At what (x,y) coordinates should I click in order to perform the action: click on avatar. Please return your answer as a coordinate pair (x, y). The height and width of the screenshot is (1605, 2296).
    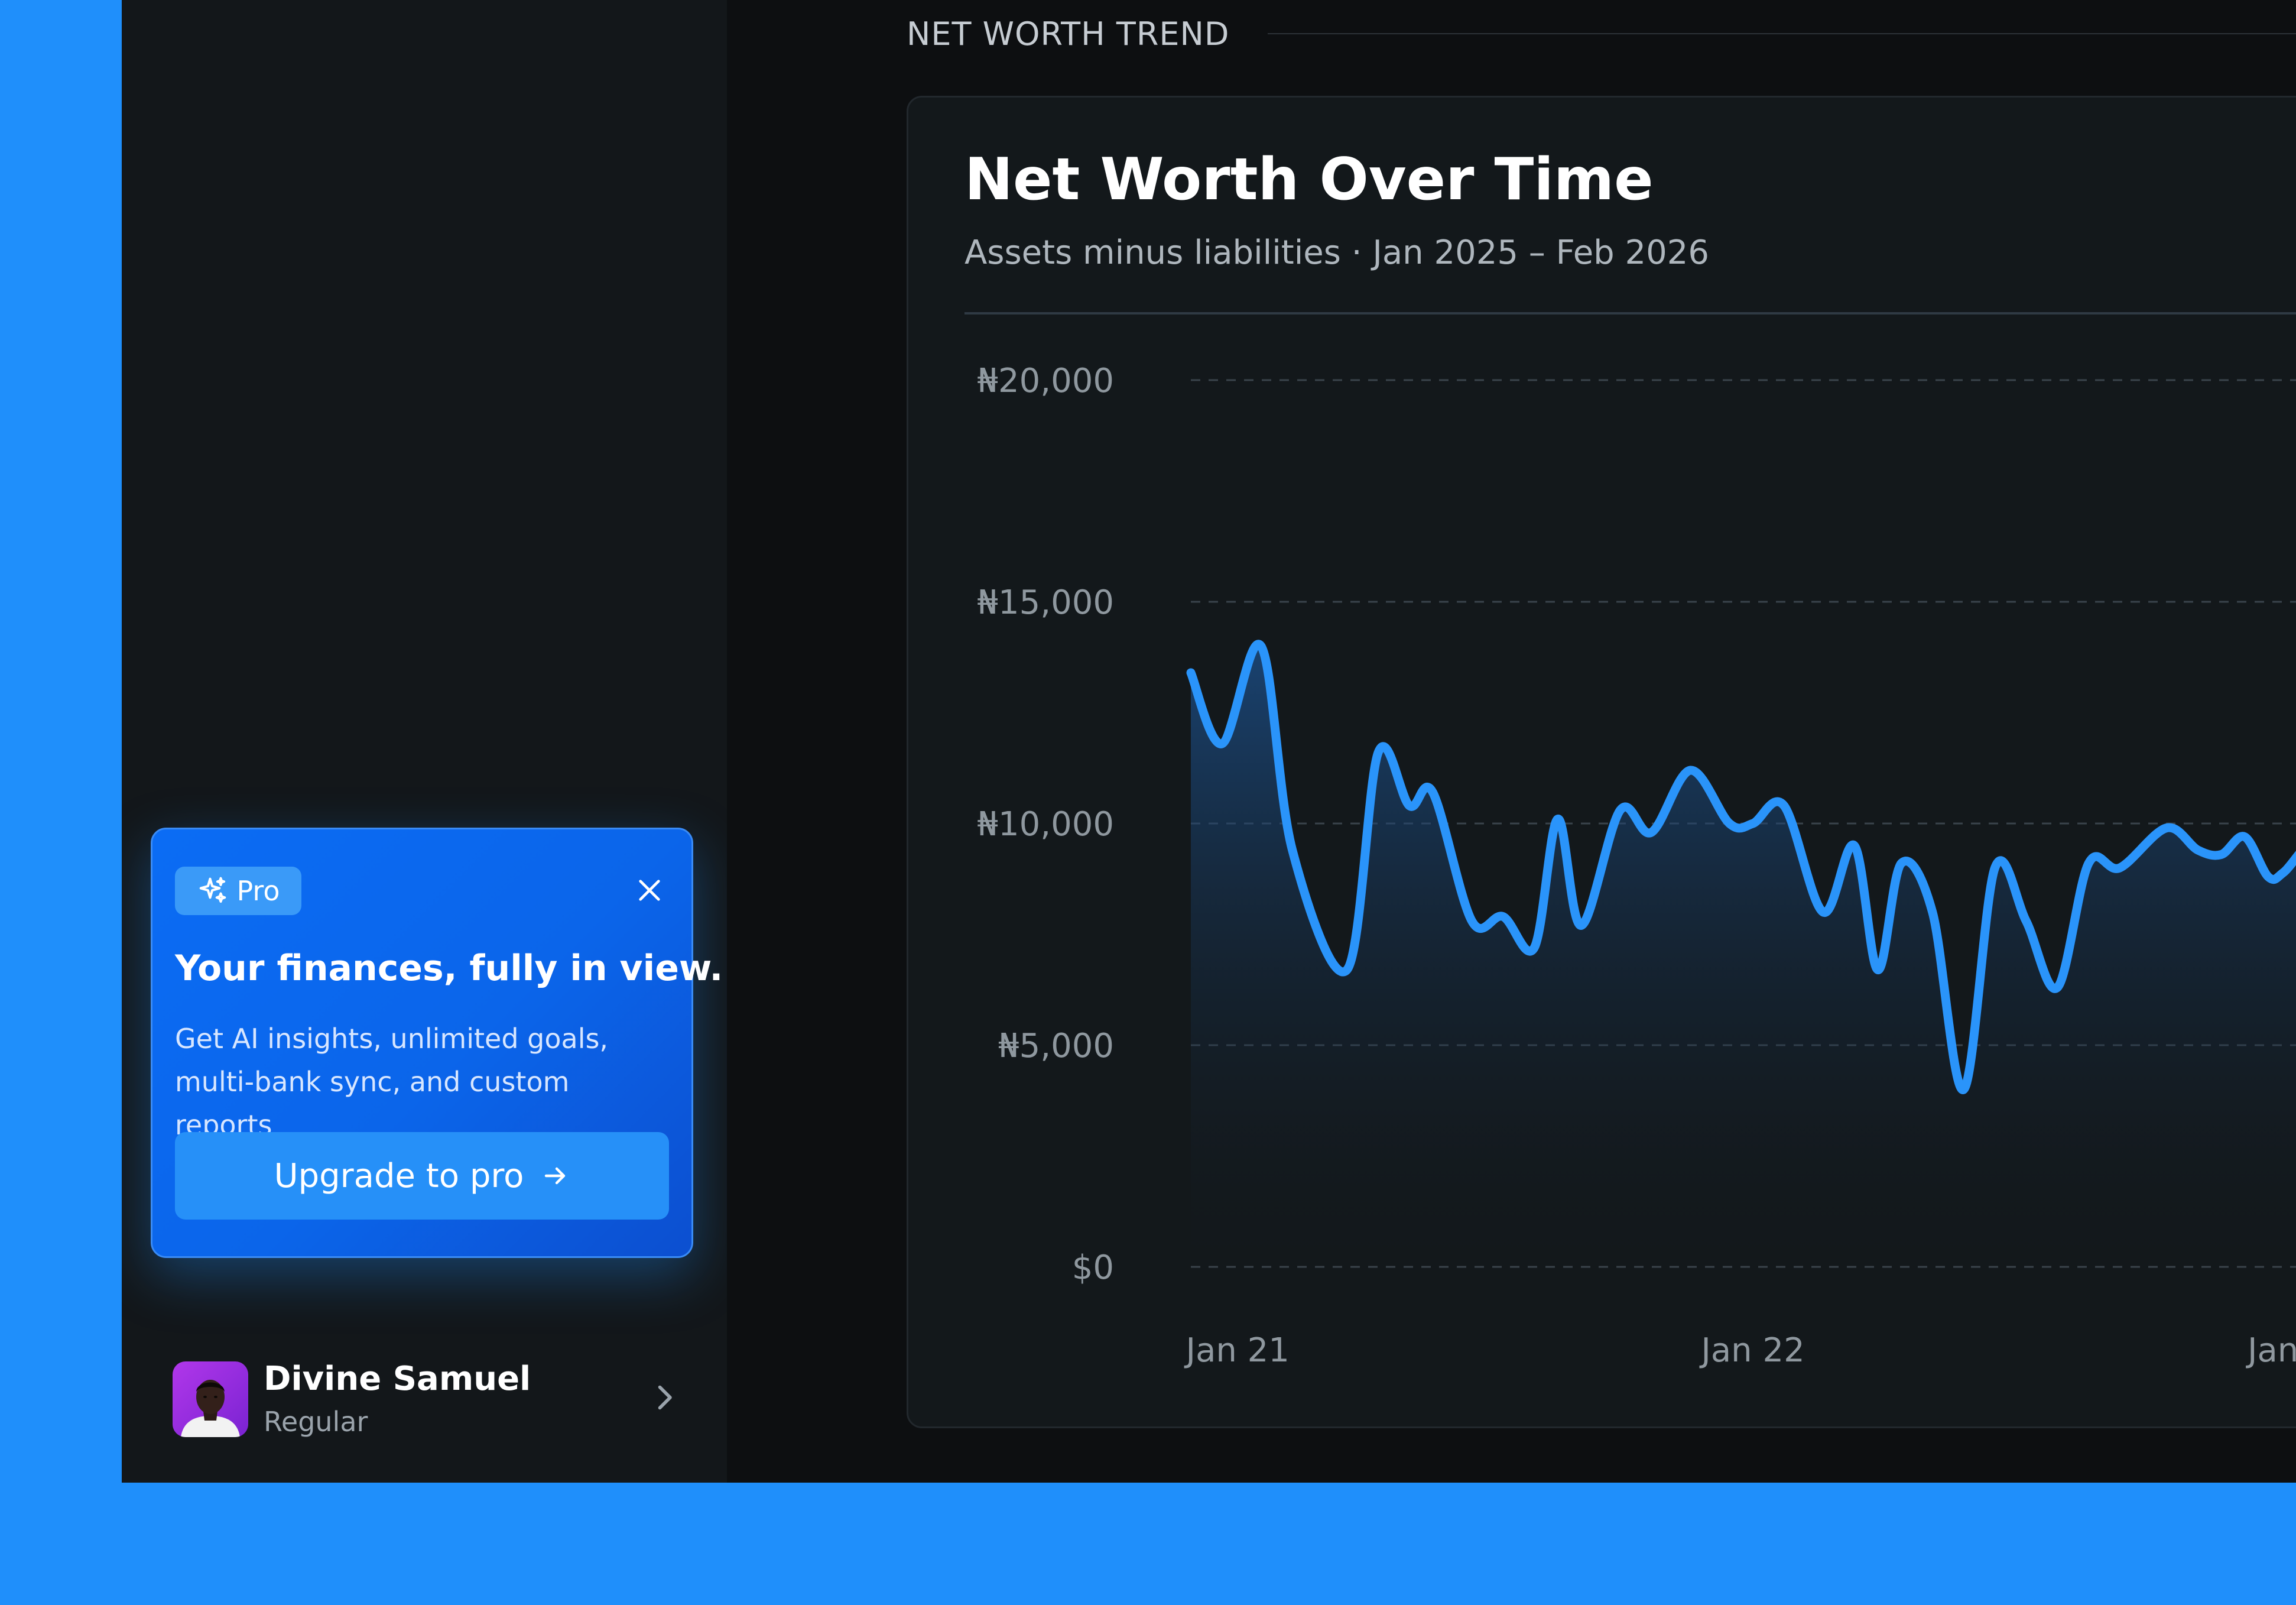
    Looking at the image, I should click on (210, 1399).